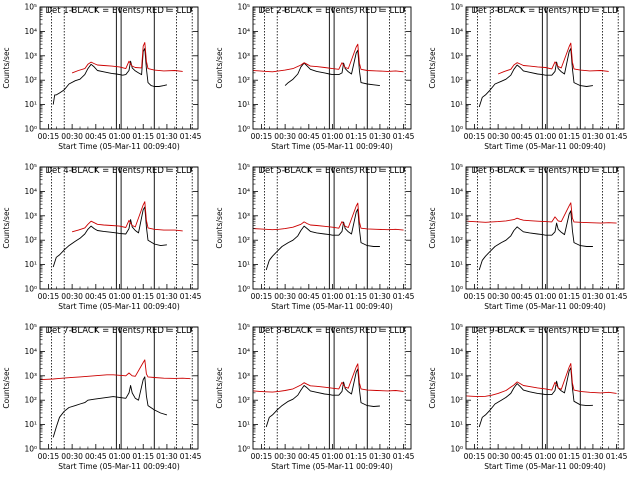 This screenshot has width=640, height=484. I want to click on panel-title: Det 9-BLACK = Events, RED = LLD, so click(545, 331).